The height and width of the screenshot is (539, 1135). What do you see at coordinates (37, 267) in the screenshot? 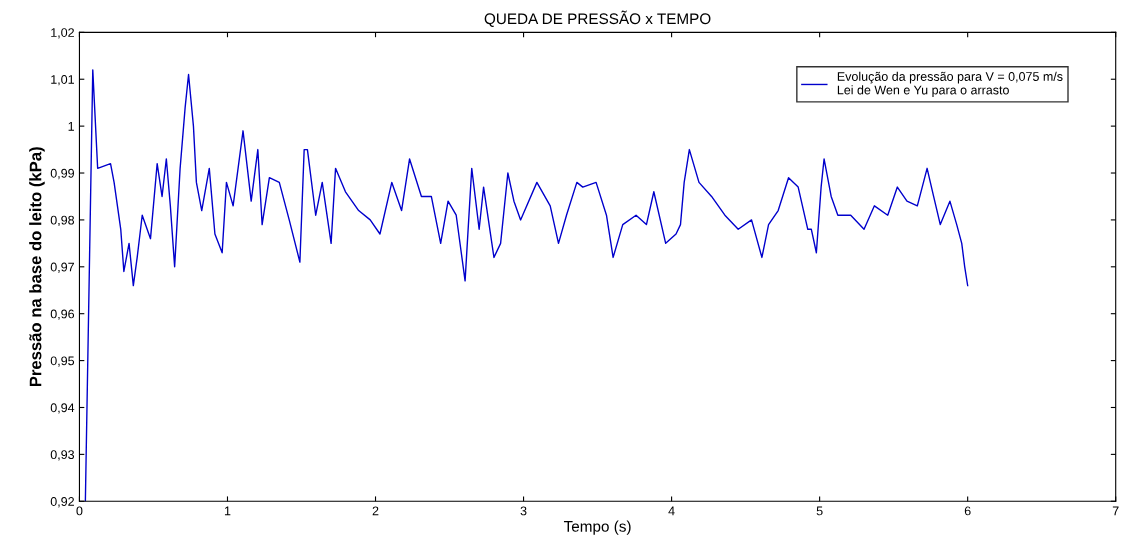
I see `y-axis-title: Pressão na base do leito (kPa)` at bounding box center [37, 267].